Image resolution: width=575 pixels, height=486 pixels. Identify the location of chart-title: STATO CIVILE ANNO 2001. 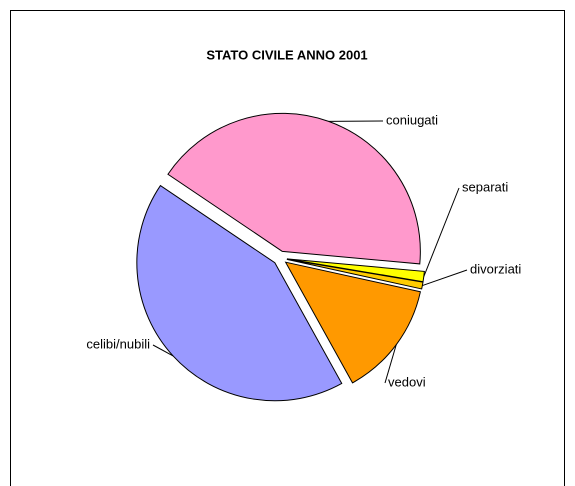
(286, 54).